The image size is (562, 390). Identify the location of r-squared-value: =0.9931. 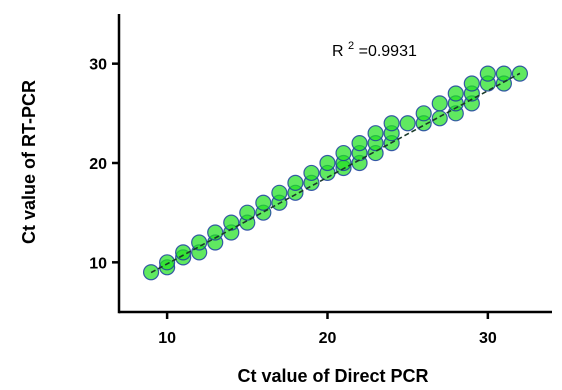
(388, 51).